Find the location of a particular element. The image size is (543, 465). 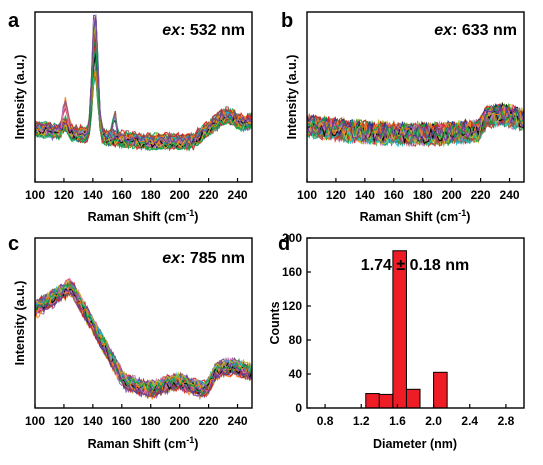

plot-frame-d is located at coordinates (415, 323).